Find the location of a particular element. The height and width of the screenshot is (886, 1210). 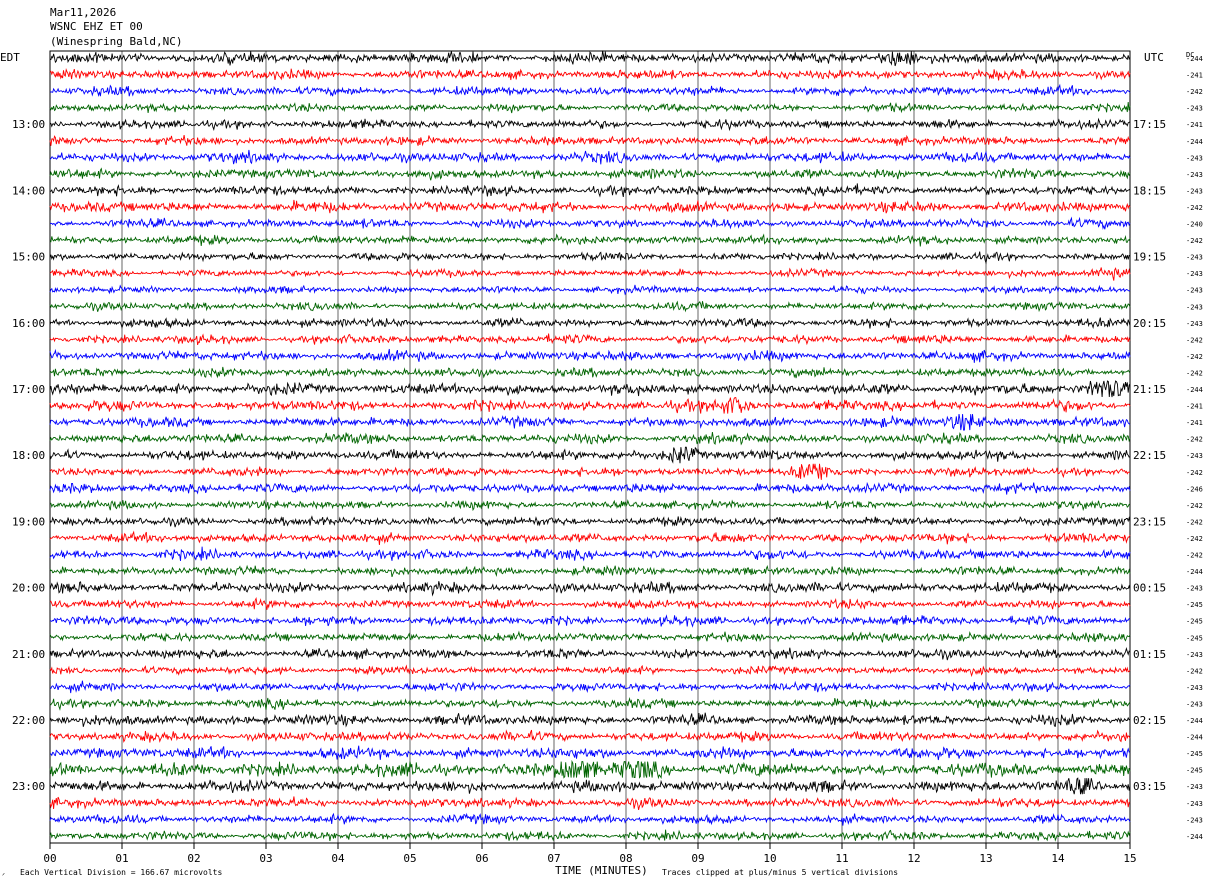

utc-hour-label: 02:15 is located at coordinates (1149, 720).